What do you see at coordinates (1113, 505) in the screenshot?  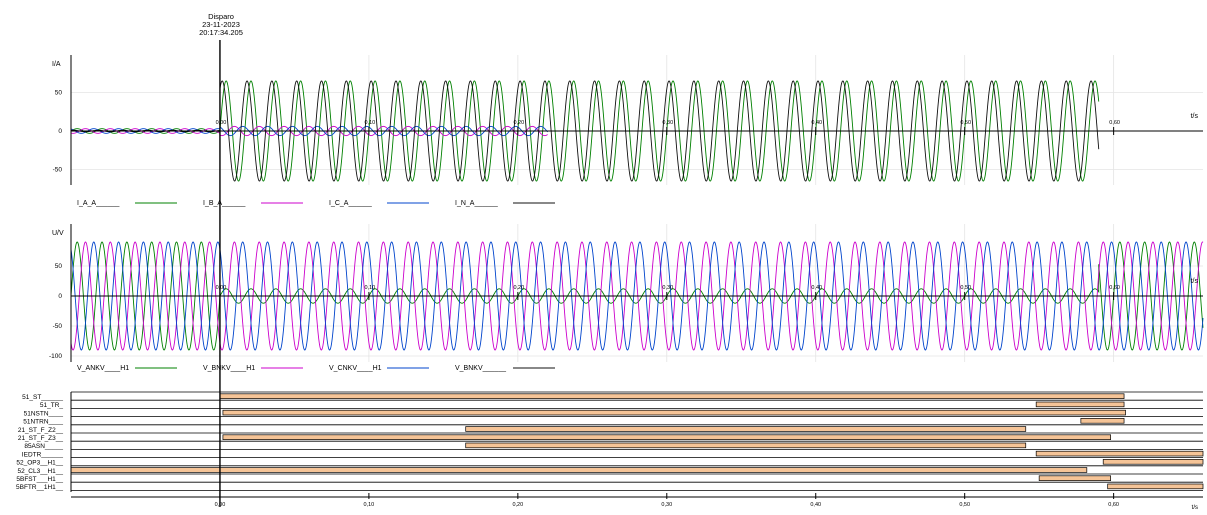 I see `digital-x-tick-label: 0,60` at bounding box center [1113, 505].